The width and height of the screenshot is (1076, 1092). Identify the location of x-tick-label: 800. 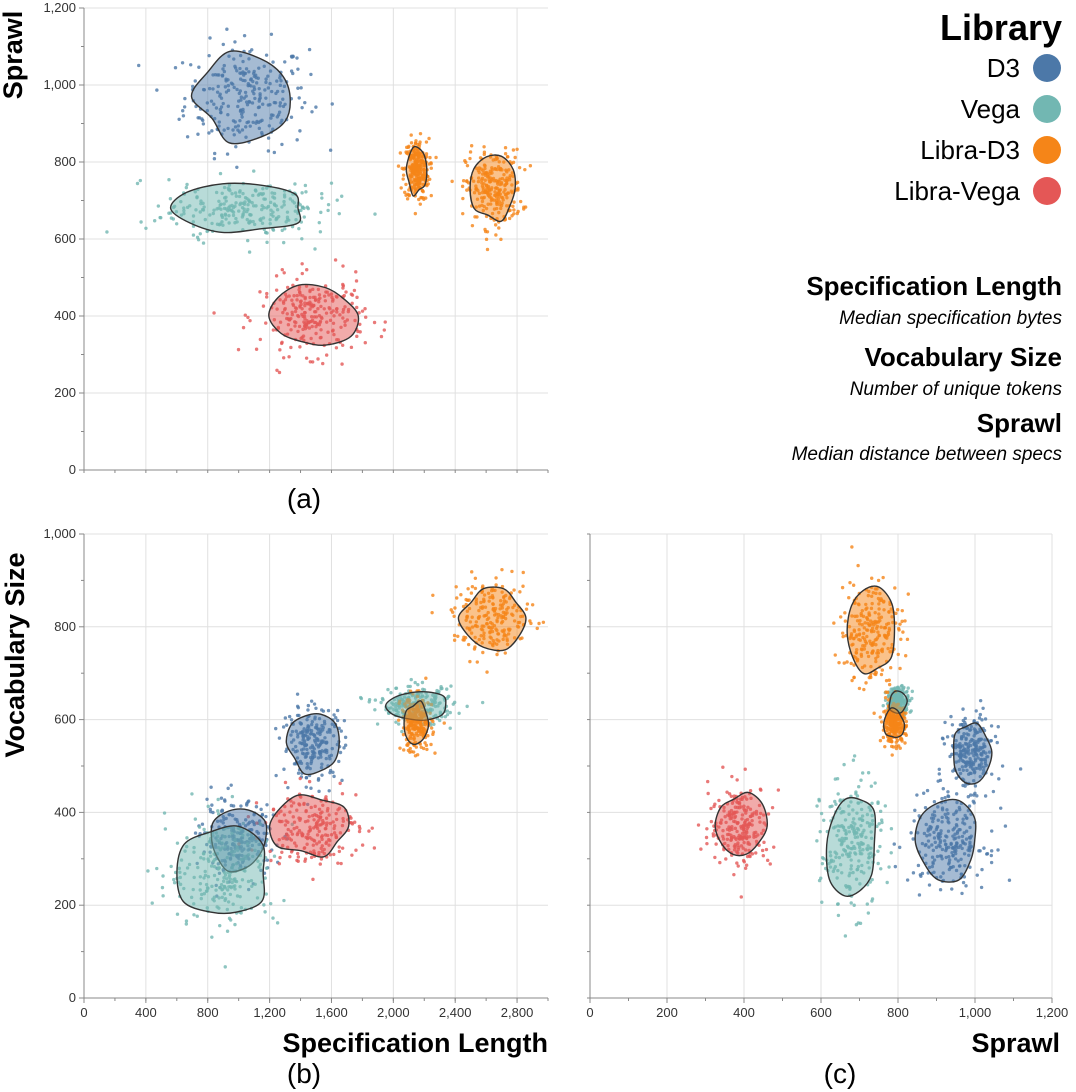
(898, 1012).